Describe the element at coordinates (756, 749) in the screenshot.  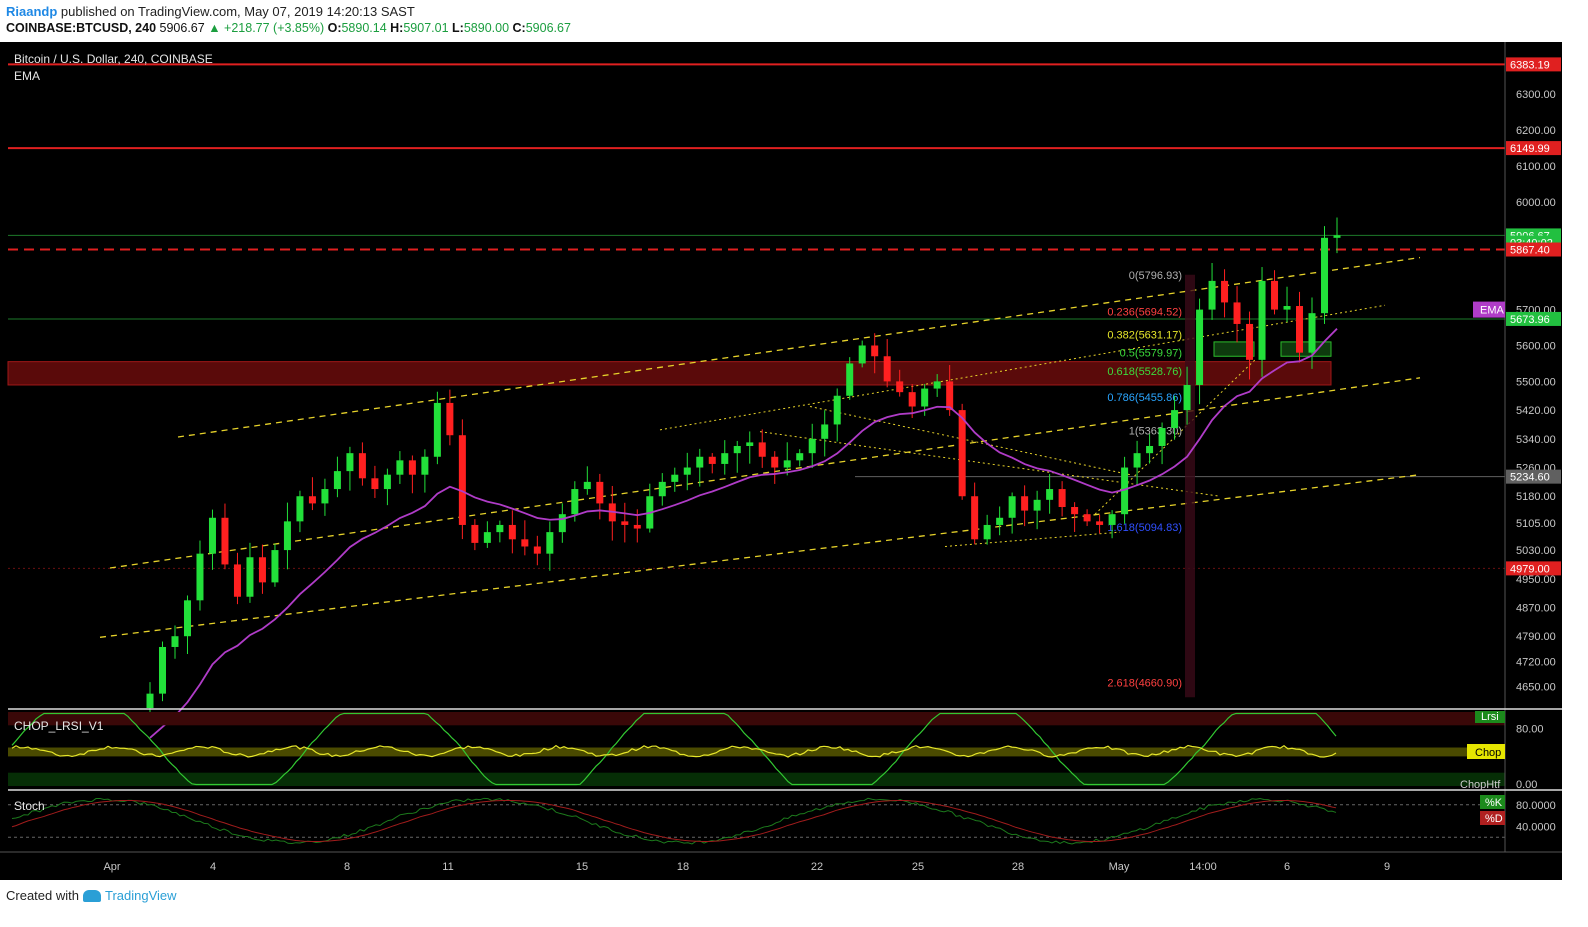
I see `chop-lrsi-panel` at that location.